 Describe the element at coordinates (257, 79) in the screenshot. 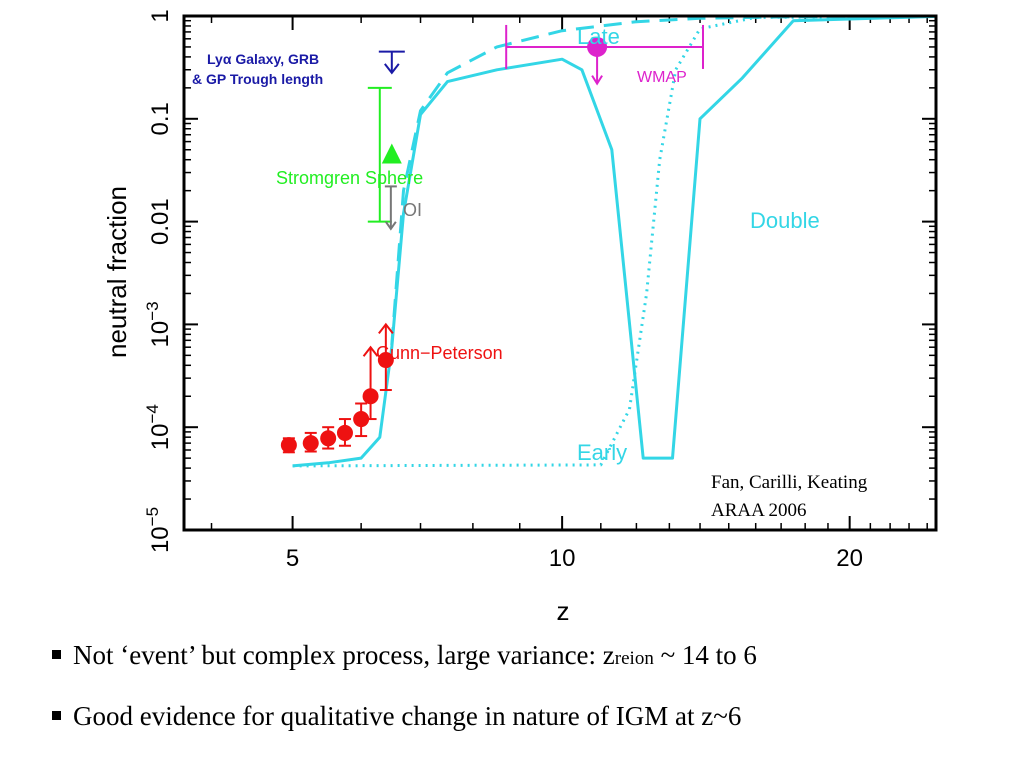

I see `lya-label-line2: & GP Trough length` at that location.